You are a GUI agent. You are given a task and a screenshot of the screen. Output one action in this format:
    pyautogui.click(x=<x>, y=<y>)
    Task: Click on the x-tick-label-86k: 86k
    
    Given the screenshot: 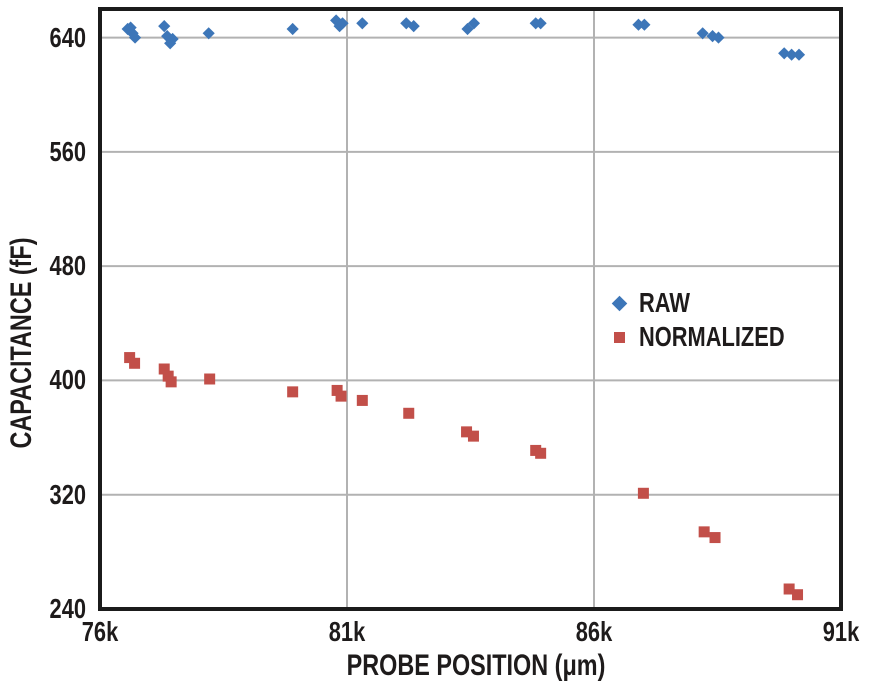 What is the action you would take?
    pyautogui.click(x=594, y=631)
    